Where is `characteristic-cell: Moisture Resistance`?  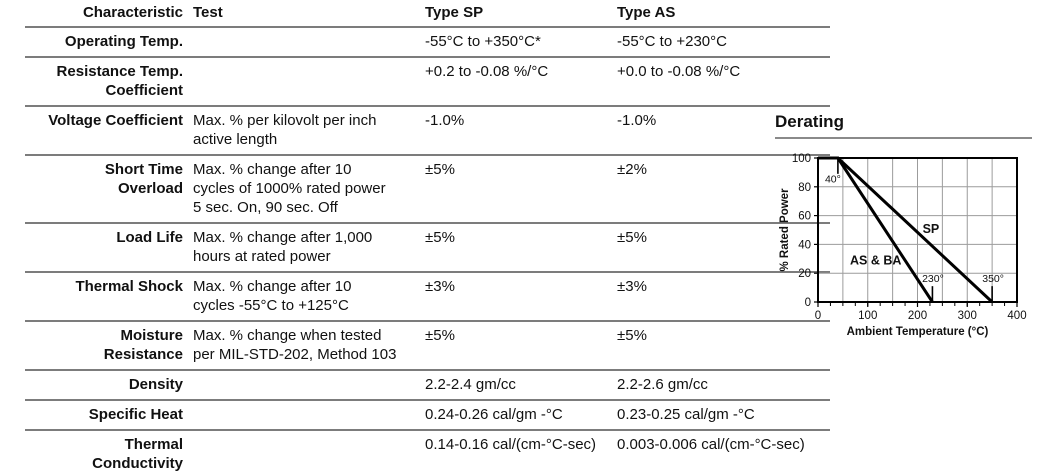 characteristic-cell: Moisture Resistance is located at coordinates (143, 345).